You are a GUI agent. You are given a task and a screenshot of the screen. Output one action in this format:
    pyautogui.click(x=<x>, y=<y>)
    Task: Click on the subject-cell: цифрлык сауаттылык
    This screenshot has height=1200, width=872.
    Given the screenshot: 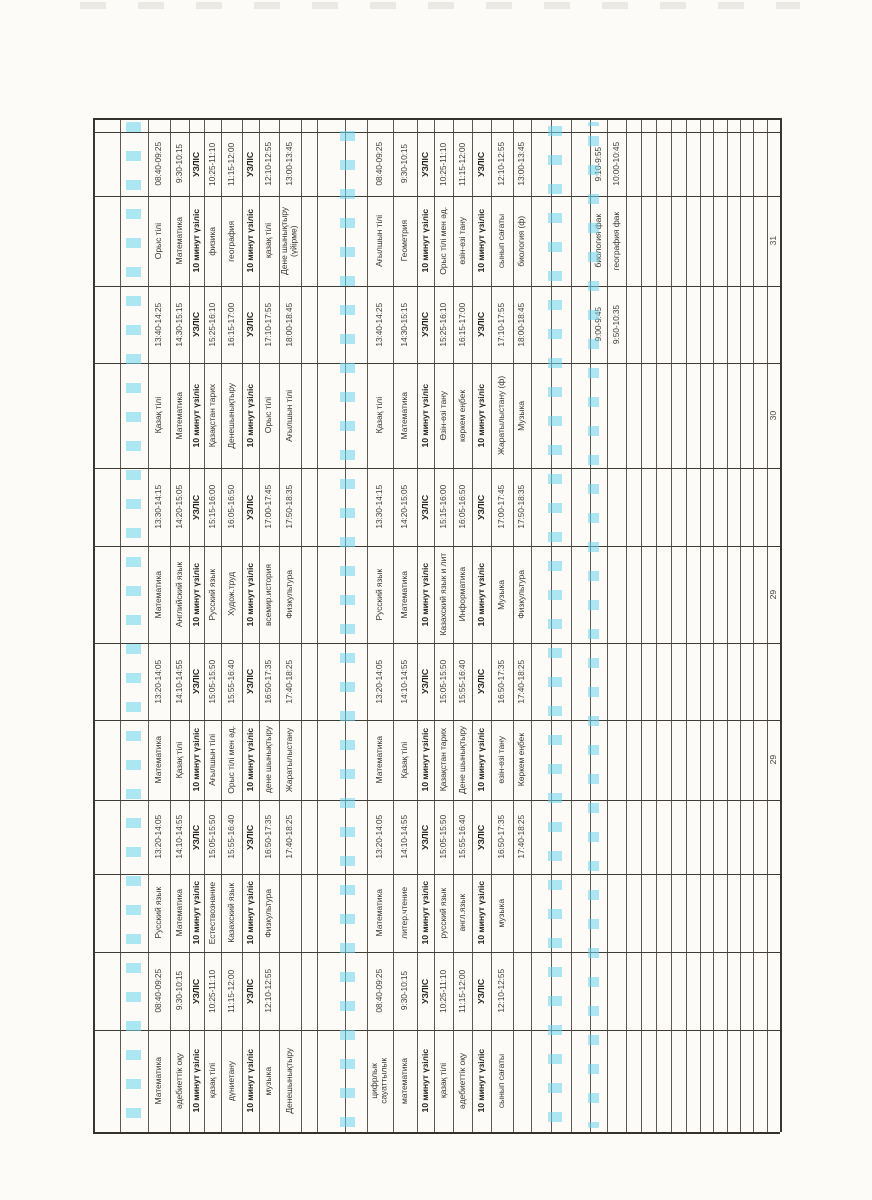 What is the action you would take?
    pyautogui.click(x=379, y=1081)
    